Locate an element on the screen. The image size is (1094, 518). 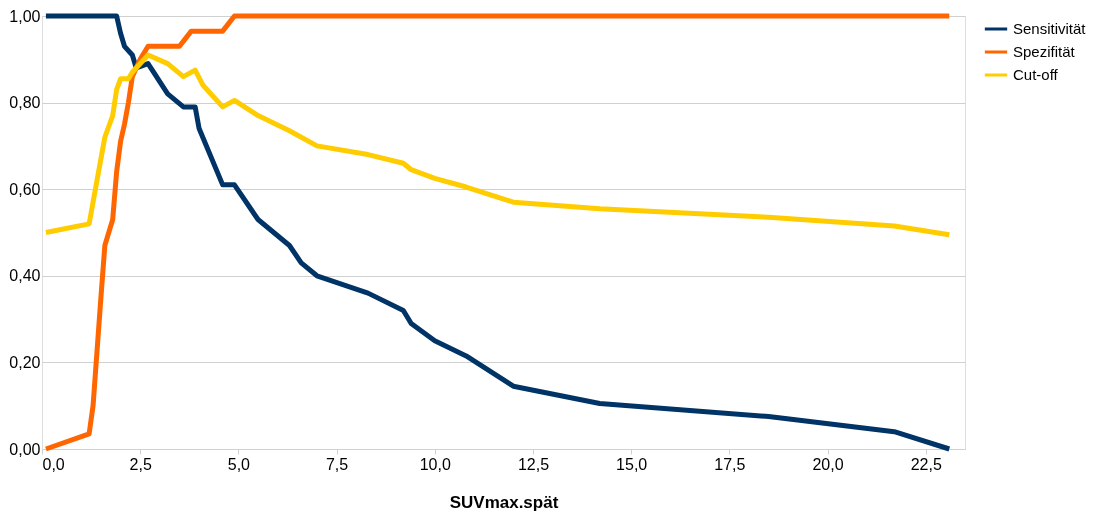
y-tick-label: 0,60 is located at coordinates (25, 189).